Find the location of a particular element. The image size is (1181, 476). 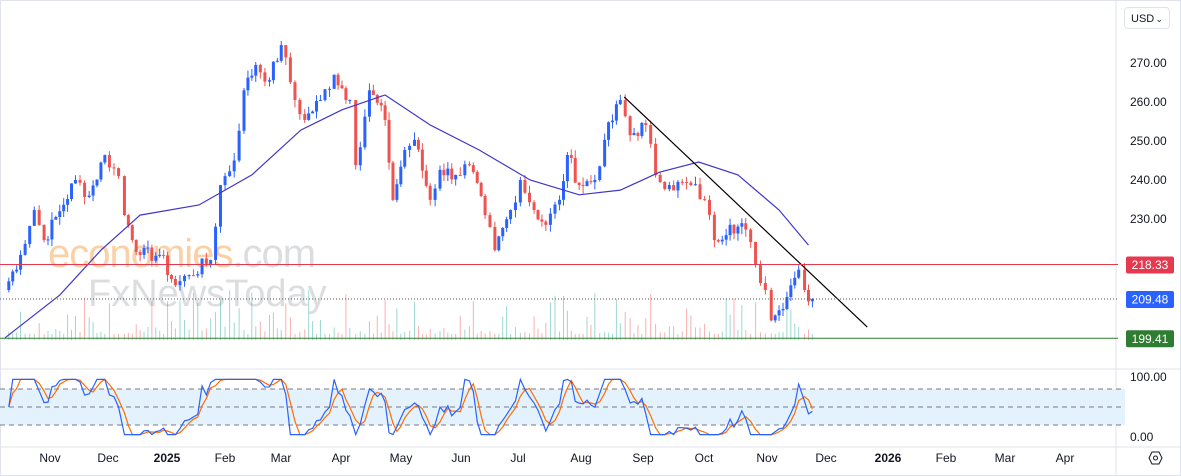

trendline is located at coordinates (745, 212).